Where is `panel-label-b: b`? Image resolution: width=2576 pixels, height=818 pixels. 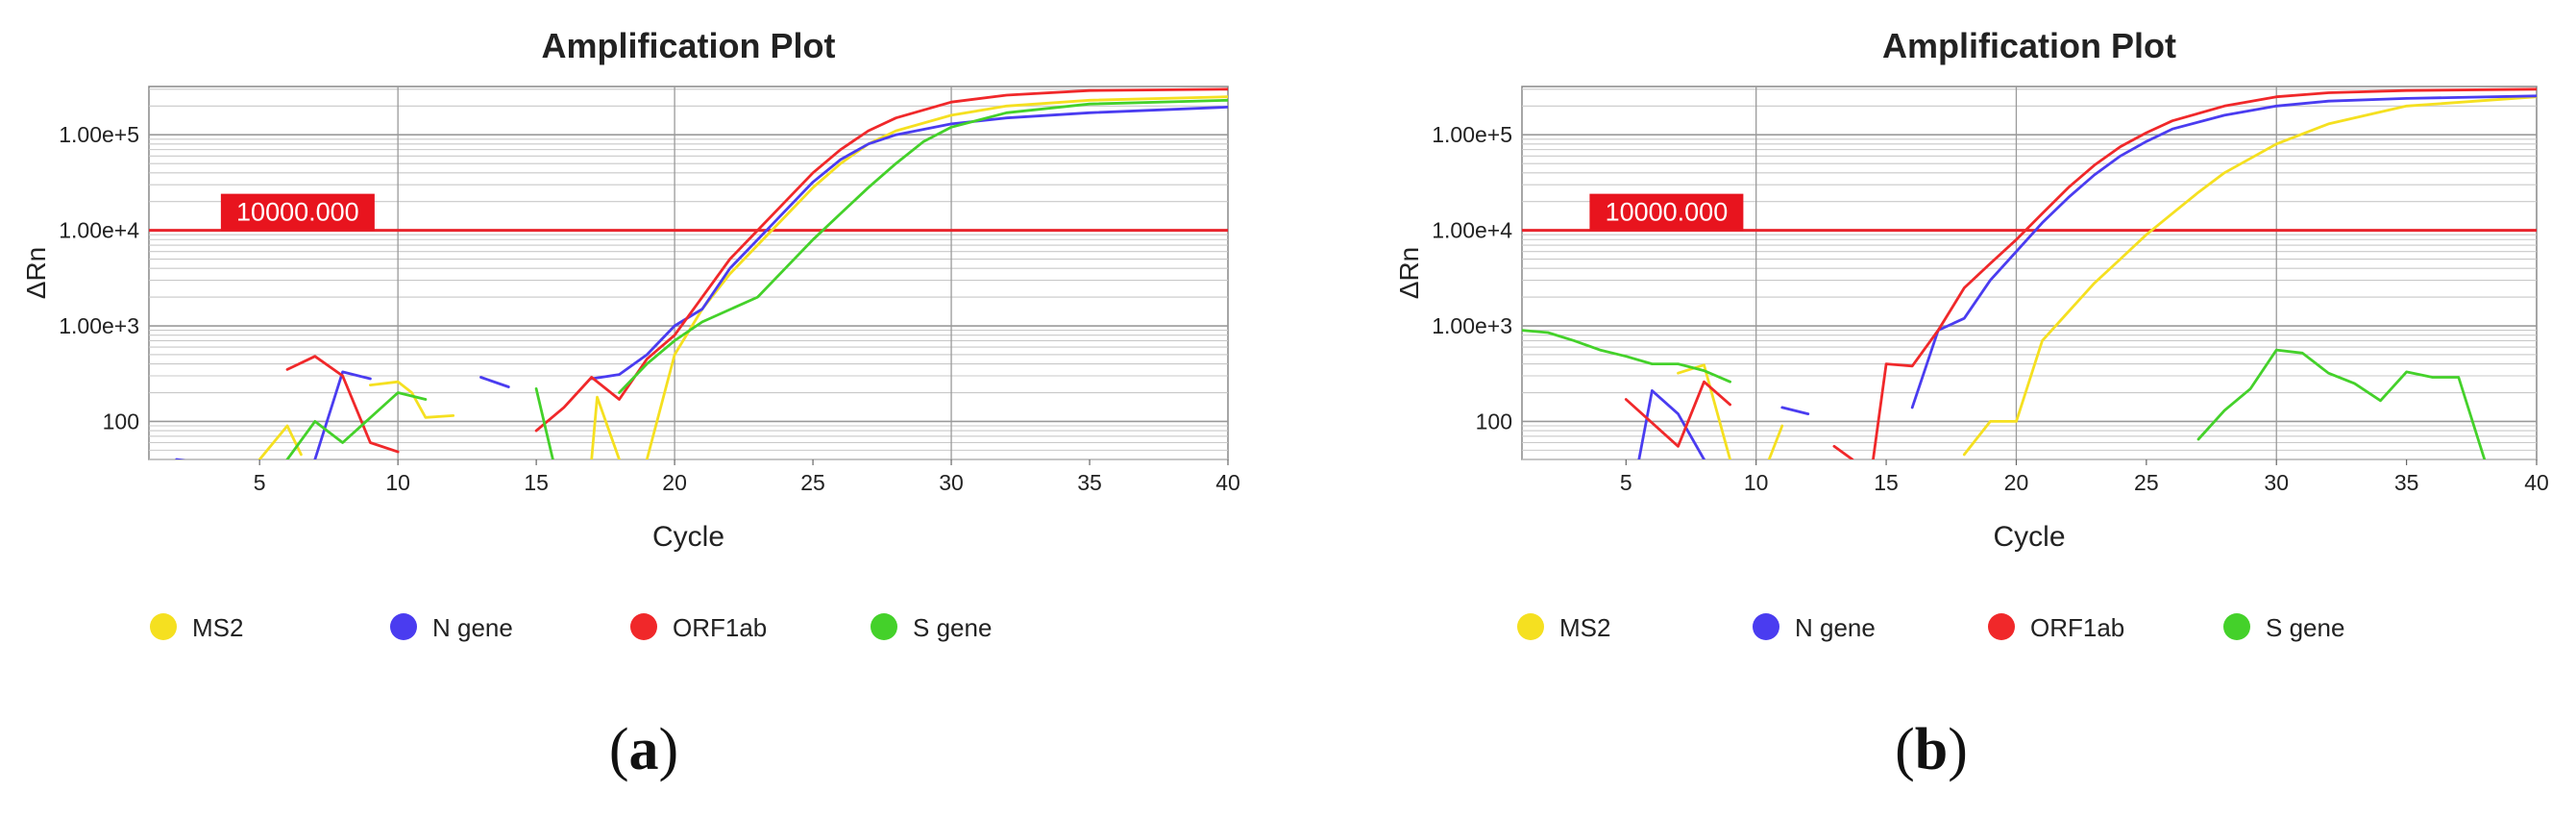 panel-label-b: b is located at coordinates (1931, 749).